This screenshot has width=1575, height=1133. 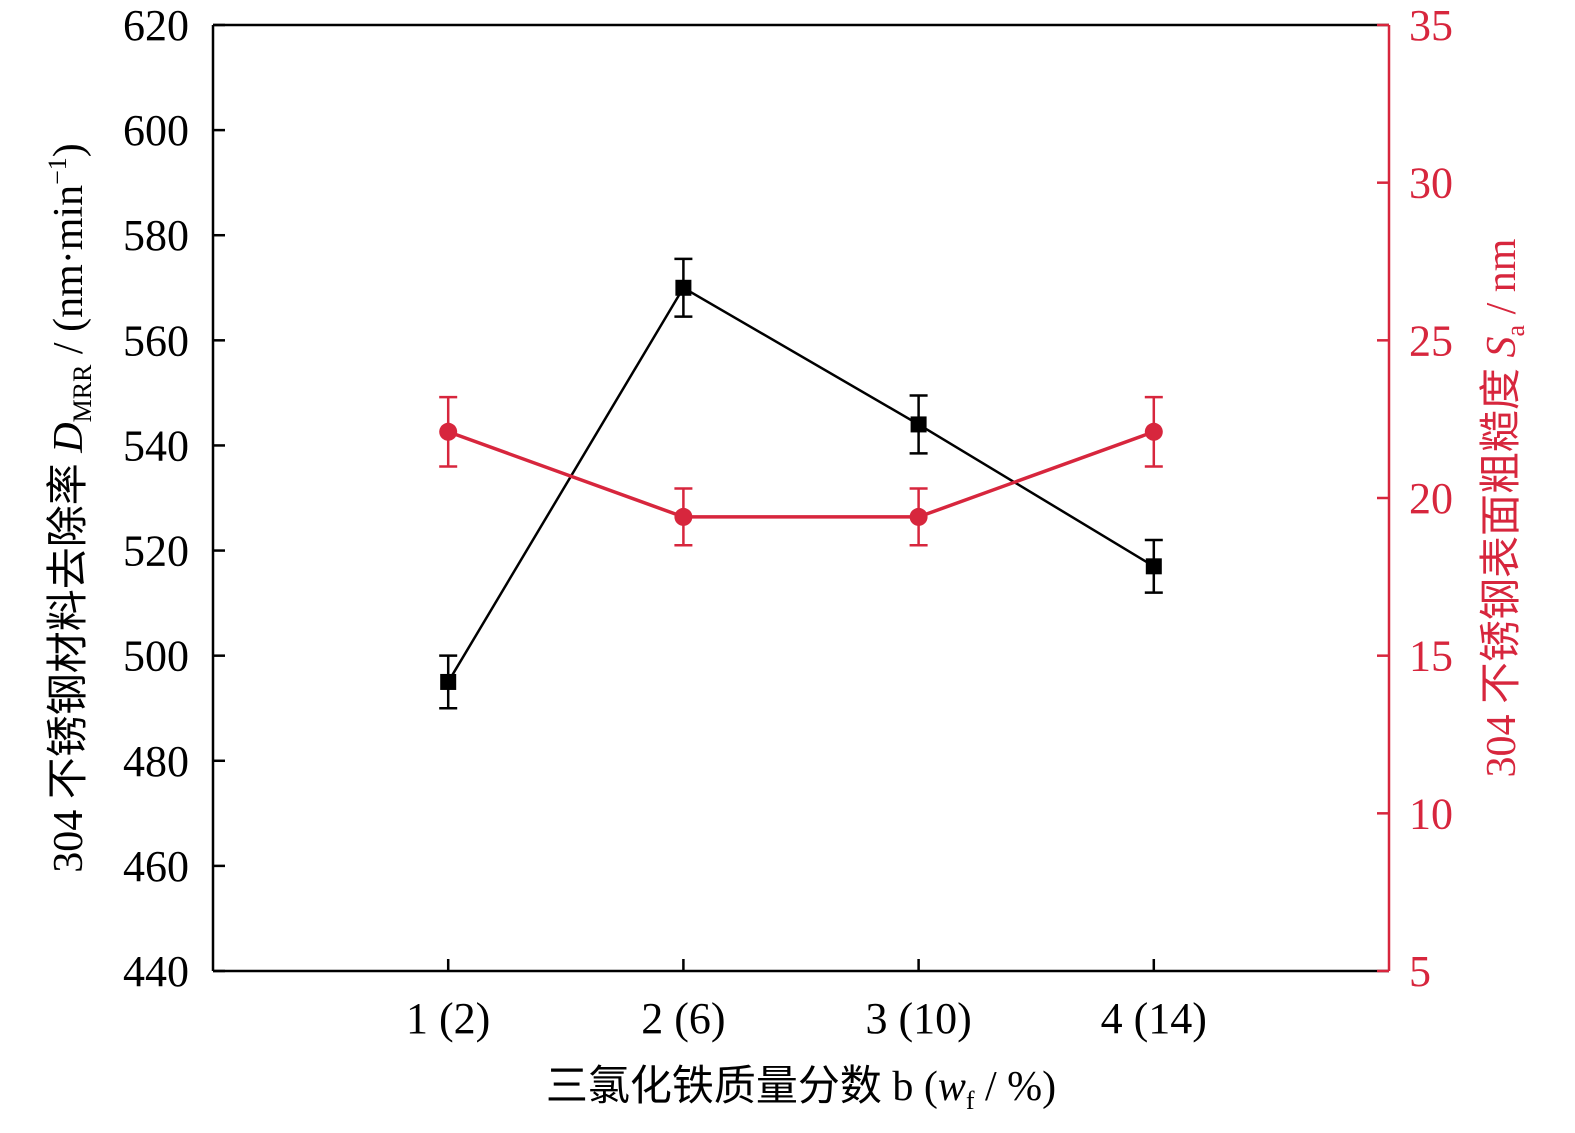 I want to click on x-tick-label: 2 (6), so click(x=683, y=1018).